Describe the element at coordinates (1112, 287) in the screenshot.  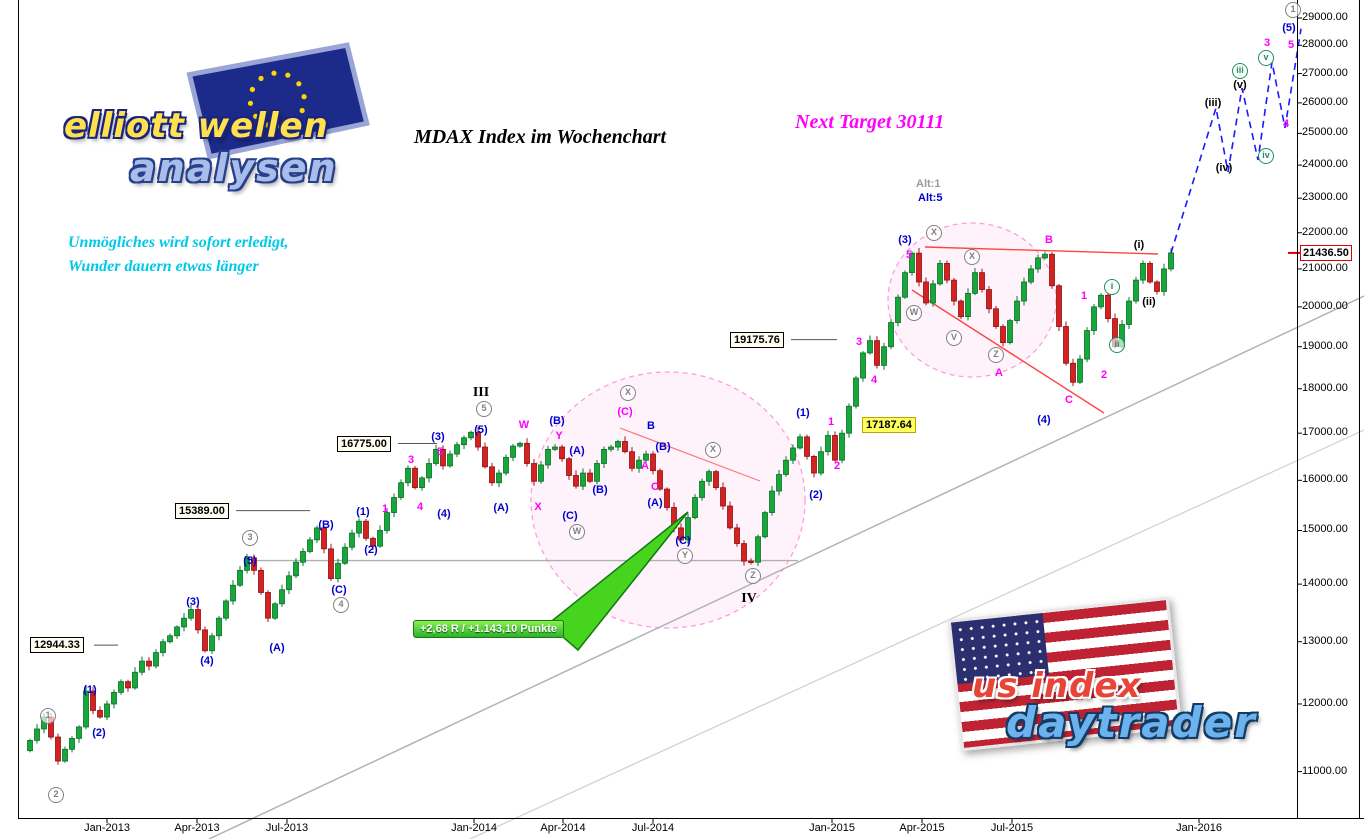
I see `wave-label: i` at that location.